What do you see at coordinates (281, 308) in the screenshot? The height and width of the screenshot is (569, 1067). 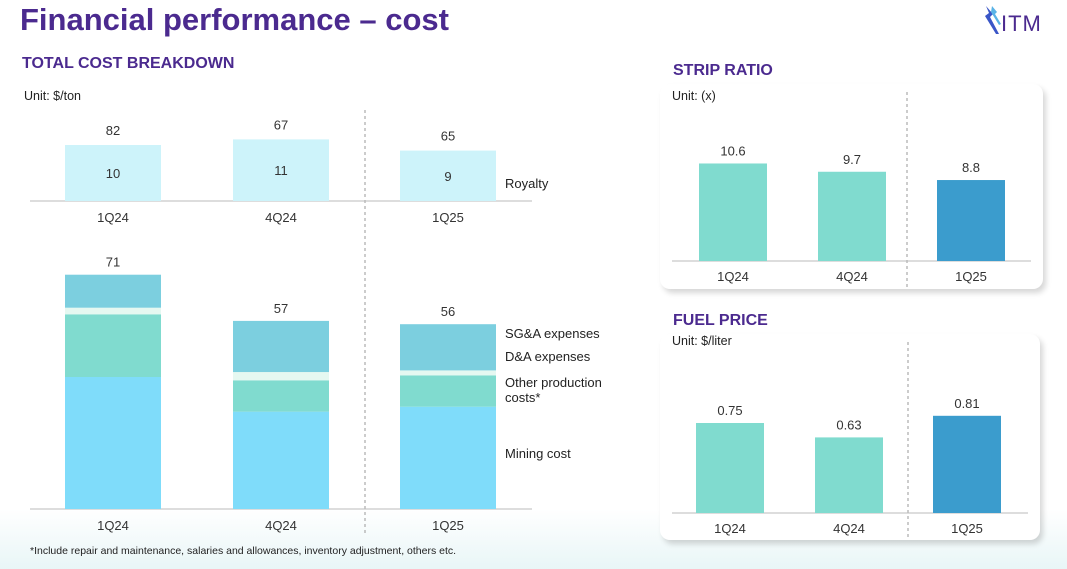 I see `production-total-label: 57` at bounding box center [281, 308].